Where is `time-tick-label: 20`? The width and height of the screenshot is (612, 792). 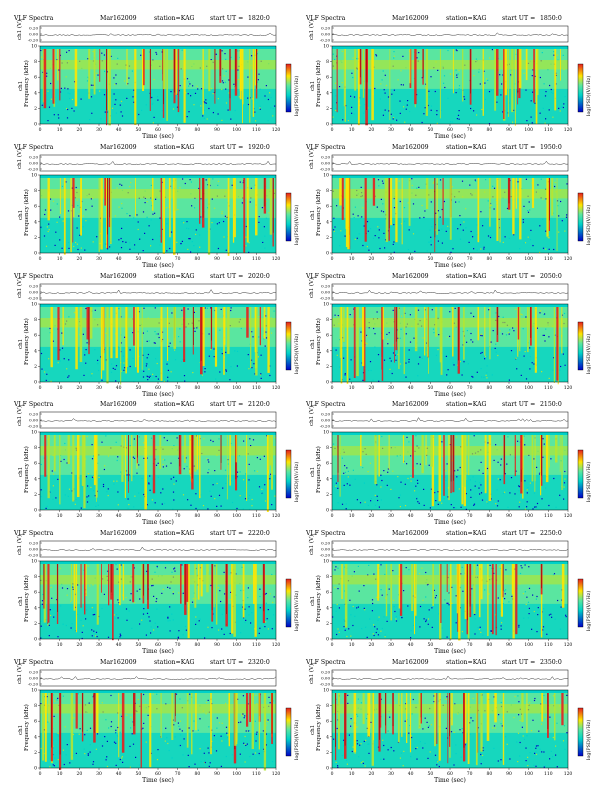 time-tick-label: 20 is located at coordinates (79, 388).